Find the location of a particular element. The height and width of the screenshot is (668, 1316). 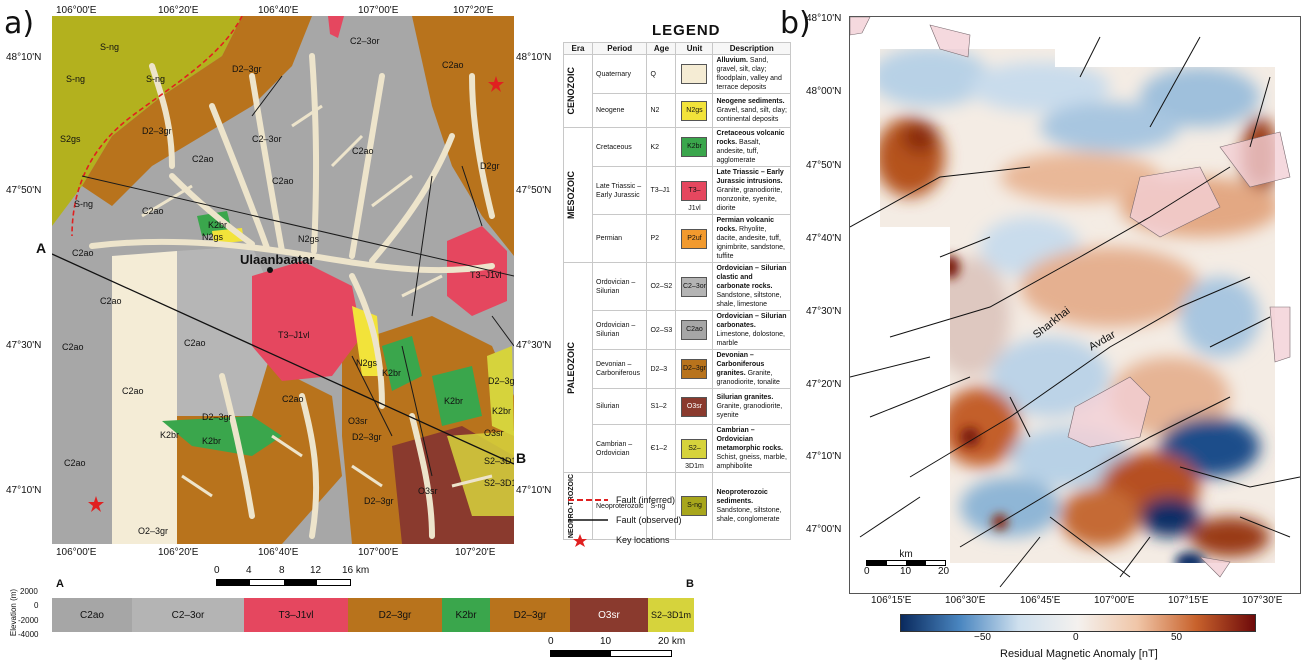

desc-title: Alluvium. is located at coordinates (732, 60).